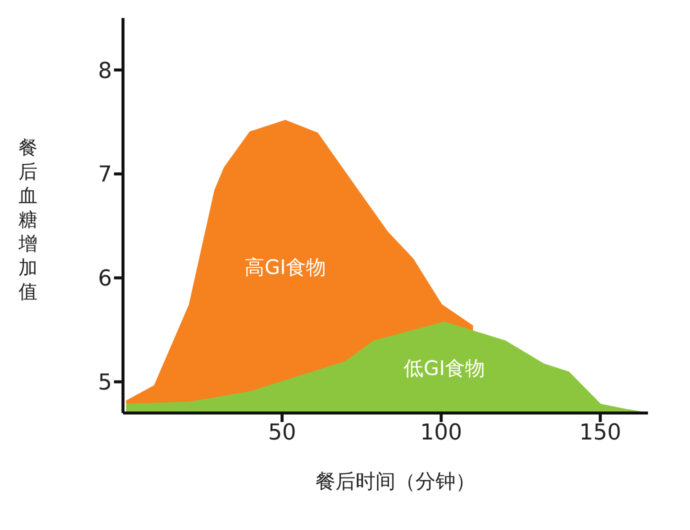 The height and width of the screenshot is (530, 690). Describe the element at coordinates (105, 175) in the screenshot. I see `y-tick-label: 7` at that location.